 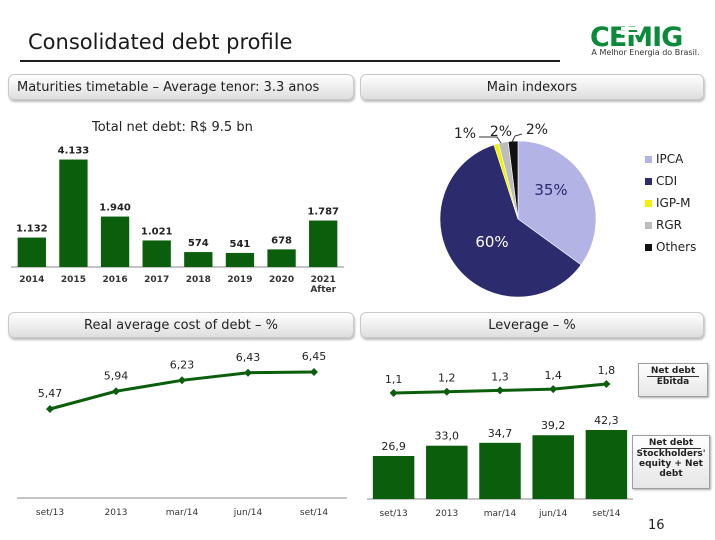 What do you see at coordinates (553, 425) in the screenshot?
I see `bar-value-label: 39,2` at bounding box center [553, 425].